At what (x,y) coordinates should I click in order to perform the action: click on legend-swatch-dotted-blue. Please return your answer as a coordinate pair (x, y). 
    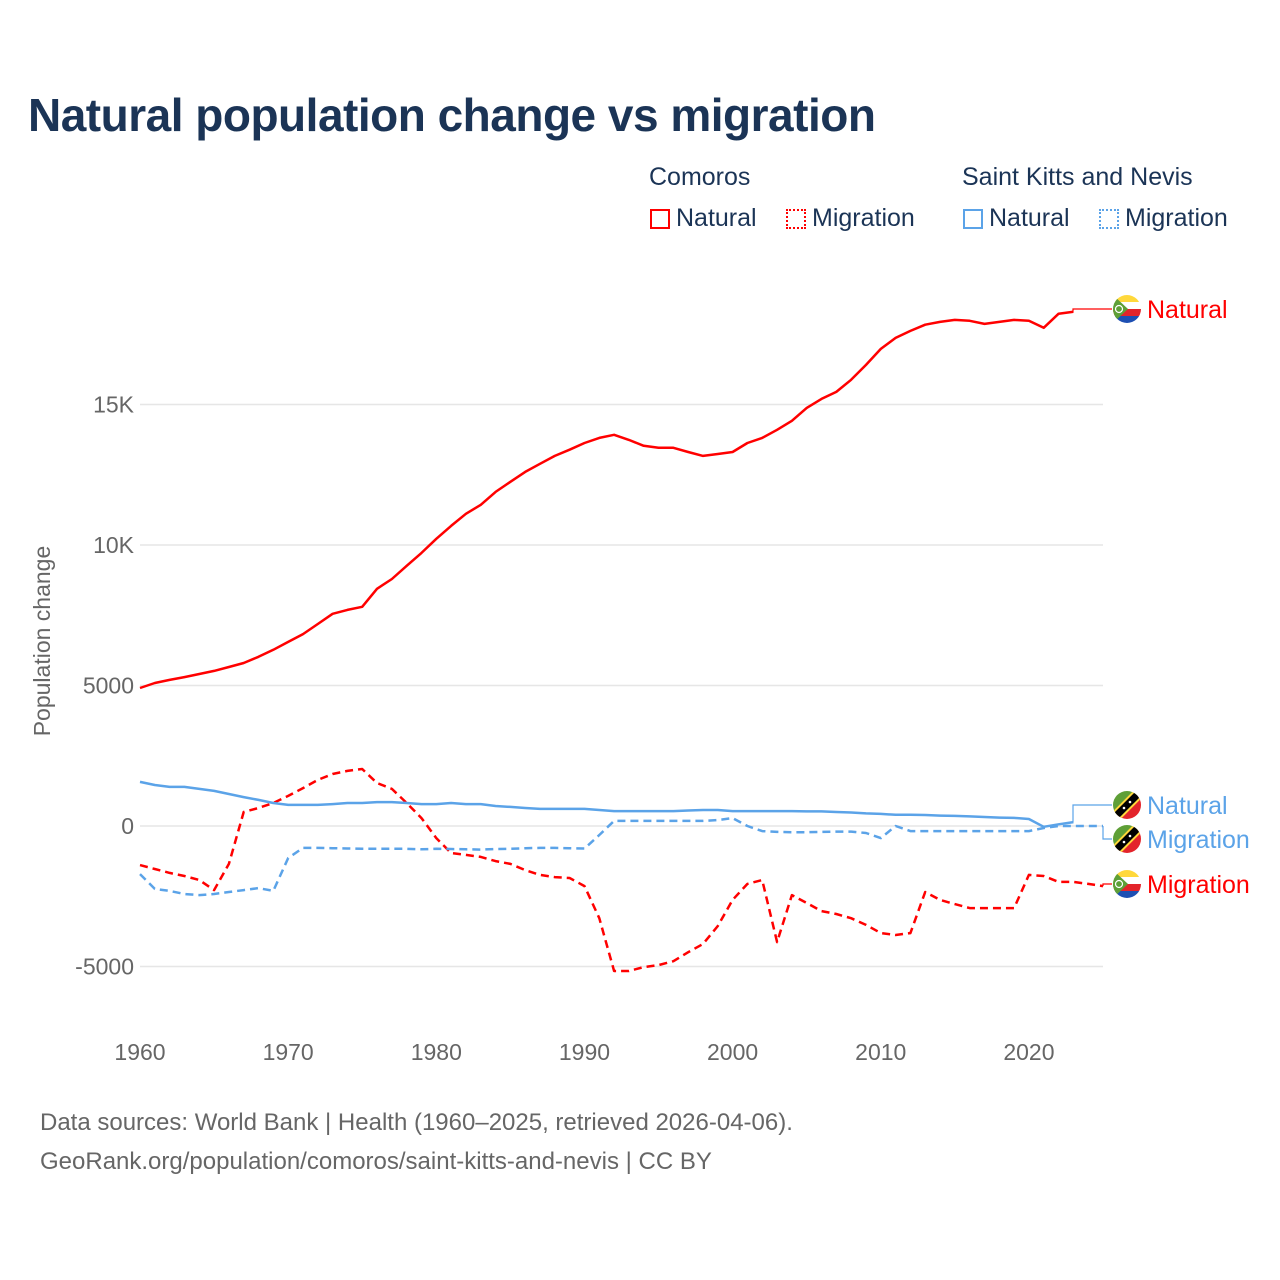
    Looking at the image, I should click on (1109, 218).